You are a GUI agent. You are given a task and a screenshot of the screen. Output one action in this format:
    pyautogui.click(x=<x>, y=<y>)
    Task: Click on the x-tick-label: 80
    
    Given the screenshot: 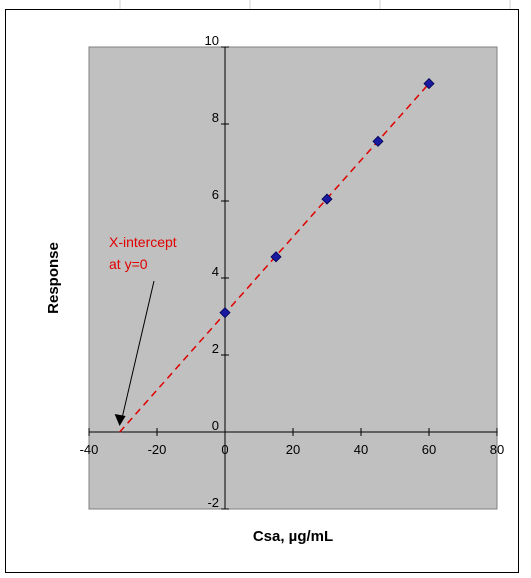 What is the action you would take?
    pyautogui.click(x=497, y=449)
    